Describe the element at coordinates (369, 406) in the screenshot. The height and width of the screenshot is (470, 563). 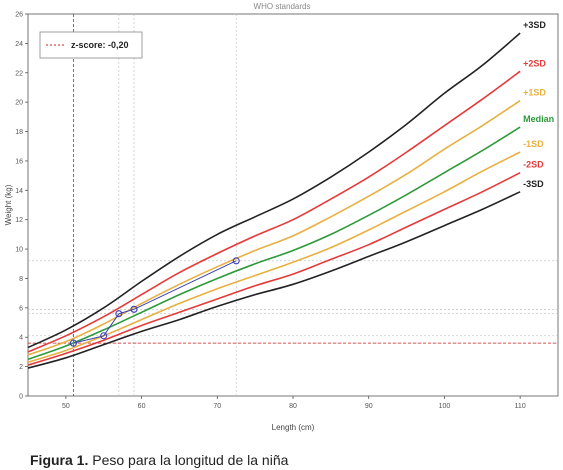
I see `x-tick-label-90: 90` at that location.